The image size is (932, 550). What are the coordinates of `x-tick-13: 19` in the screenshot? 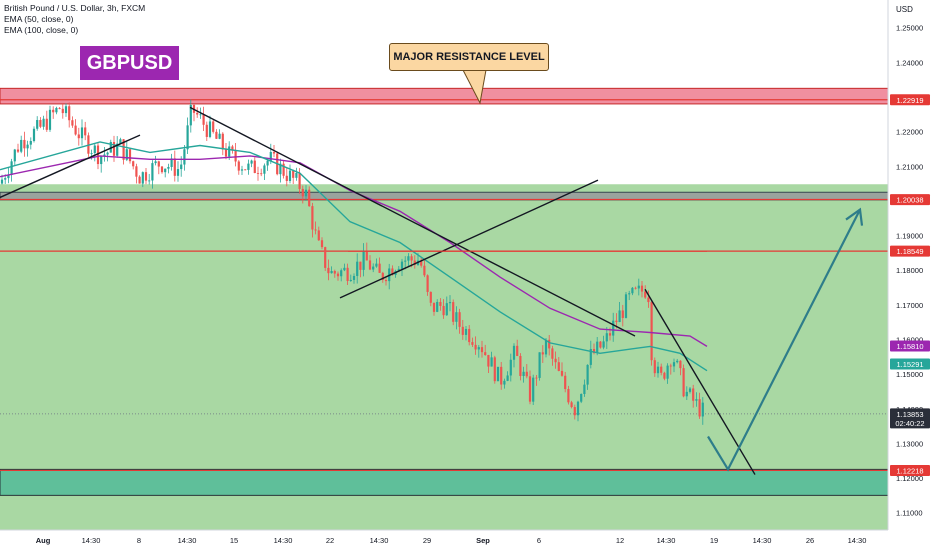 It's located at (714, 540).